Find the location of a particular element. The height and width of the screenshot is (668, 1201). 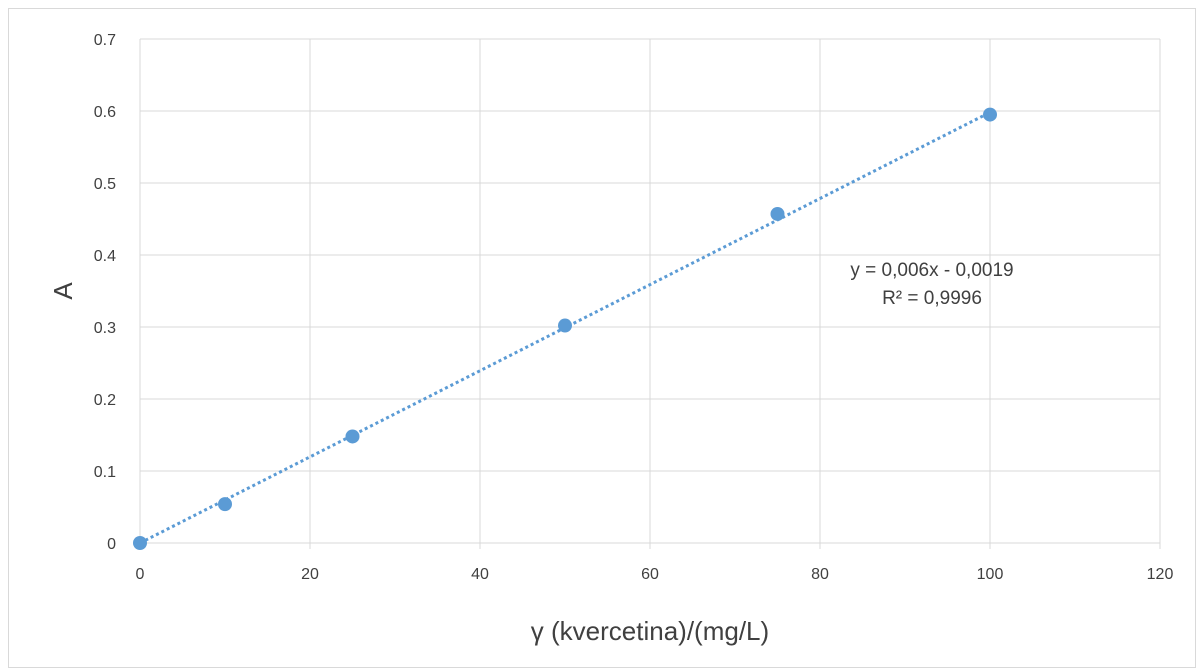

x-tick-label: 60 is located at coordinates (650, 574).